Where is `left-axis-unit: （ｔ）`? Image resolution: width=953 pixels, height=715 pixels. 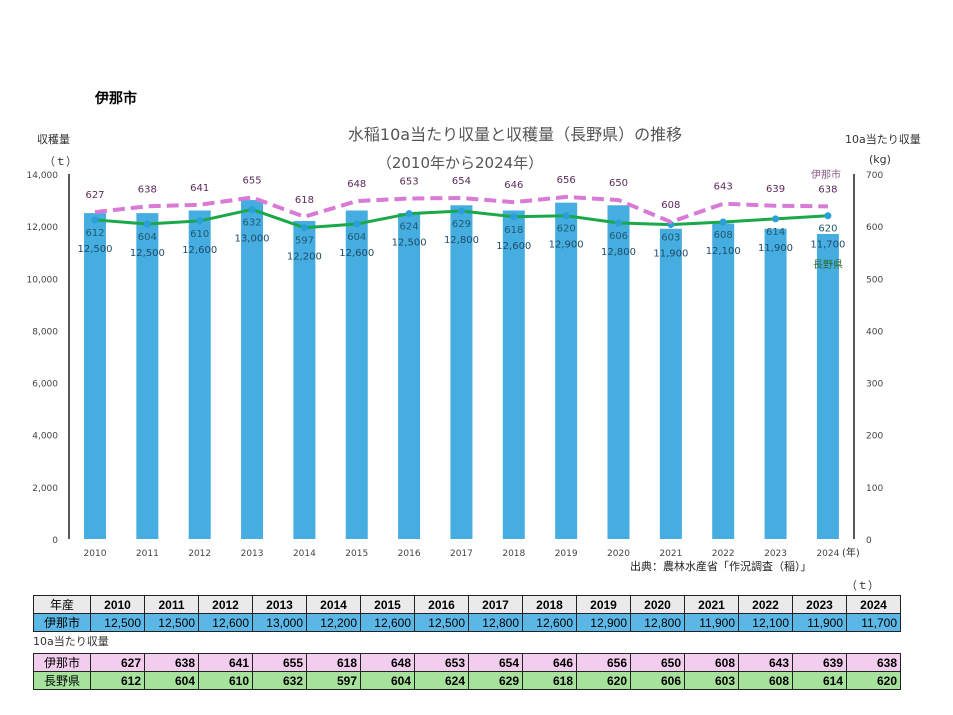 left-axis-unit: （ｔ） is located at coordinates (60, 161).